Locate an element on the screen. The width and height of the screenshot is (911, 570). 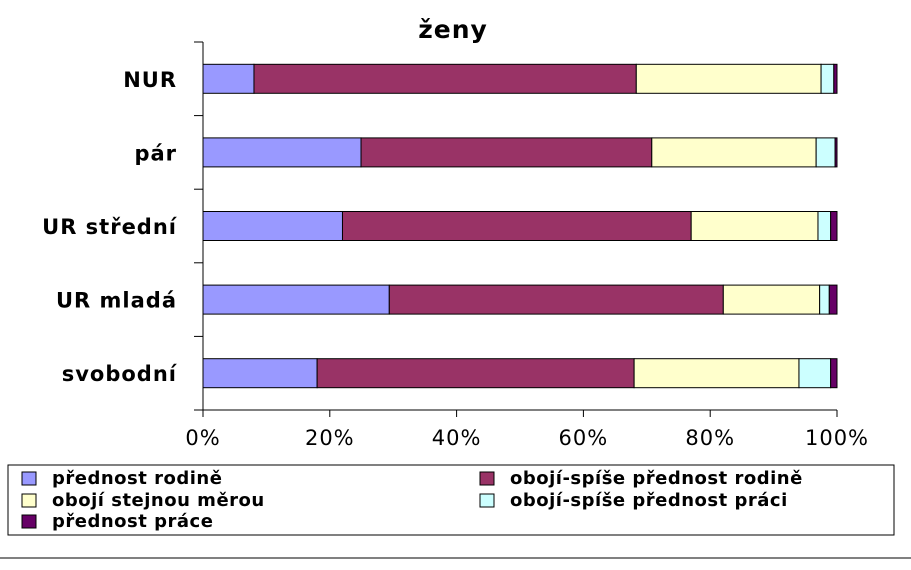
legend-box is located at coordinates (451, 500).